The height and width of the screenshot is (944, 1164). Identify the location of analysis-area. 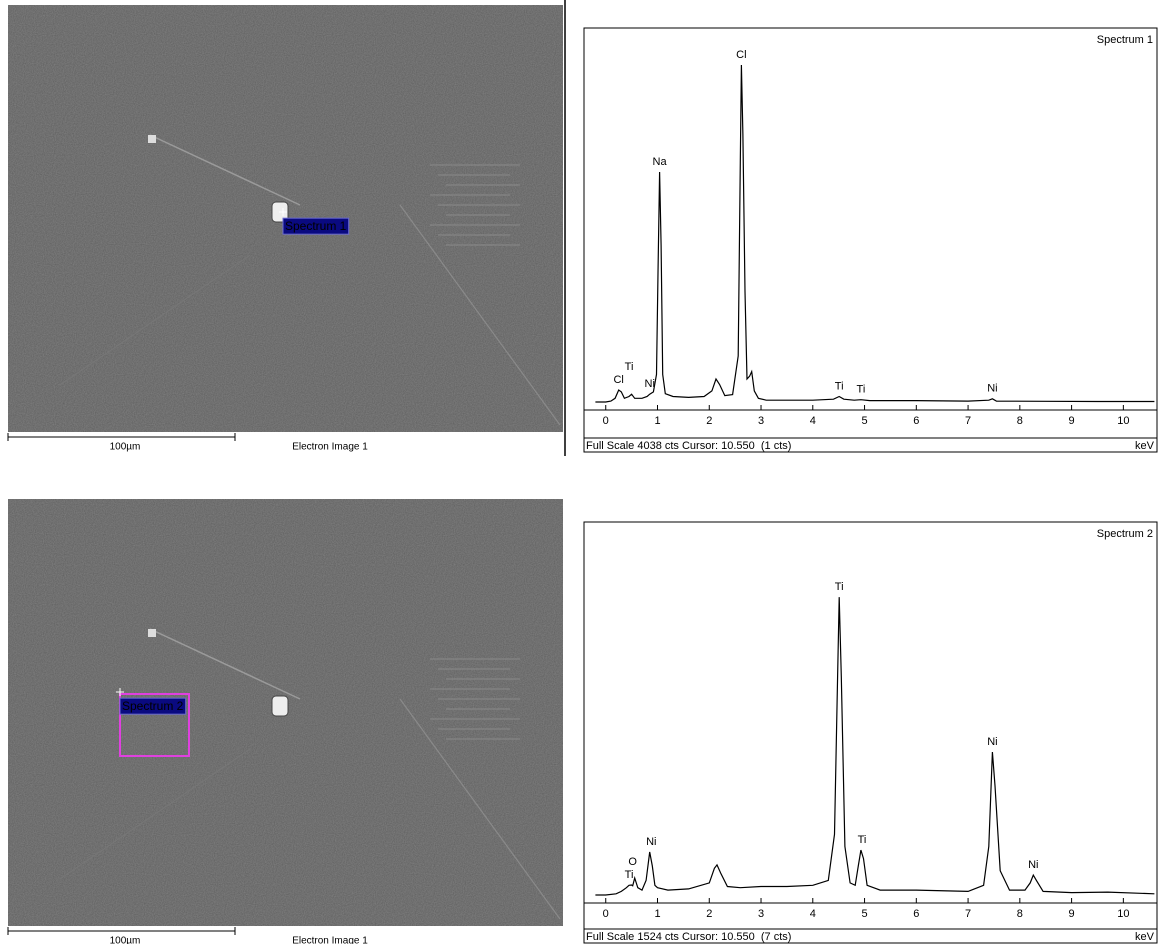
(154, 725).